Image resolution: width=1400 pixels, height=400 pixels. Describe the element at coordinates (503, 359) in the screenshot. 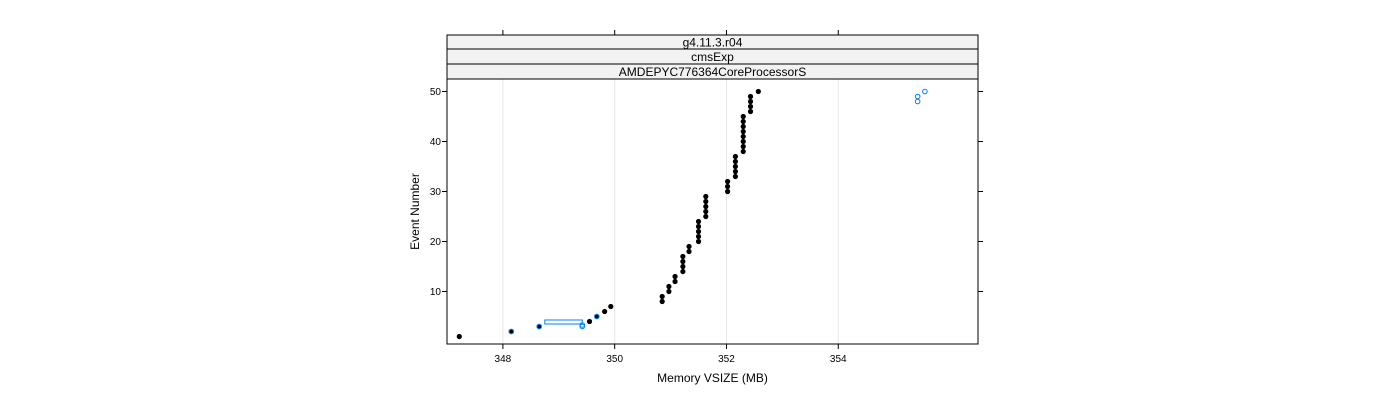

I see `x-tick-label-0: 348` at that location.